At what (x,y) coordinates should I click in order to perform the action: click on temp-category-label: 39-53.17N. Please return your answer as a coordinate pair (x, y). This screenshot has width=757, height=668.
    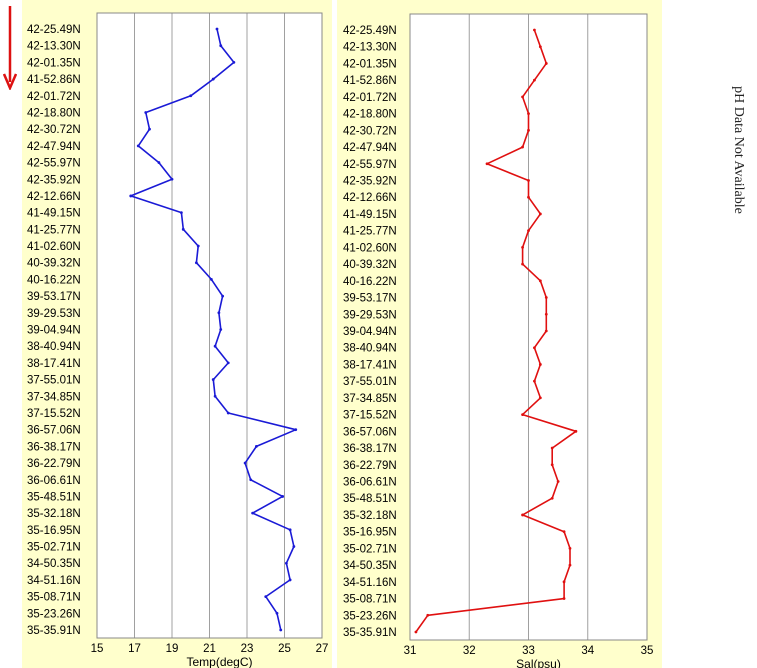
    Looking at the image, I should click on (54, 297).